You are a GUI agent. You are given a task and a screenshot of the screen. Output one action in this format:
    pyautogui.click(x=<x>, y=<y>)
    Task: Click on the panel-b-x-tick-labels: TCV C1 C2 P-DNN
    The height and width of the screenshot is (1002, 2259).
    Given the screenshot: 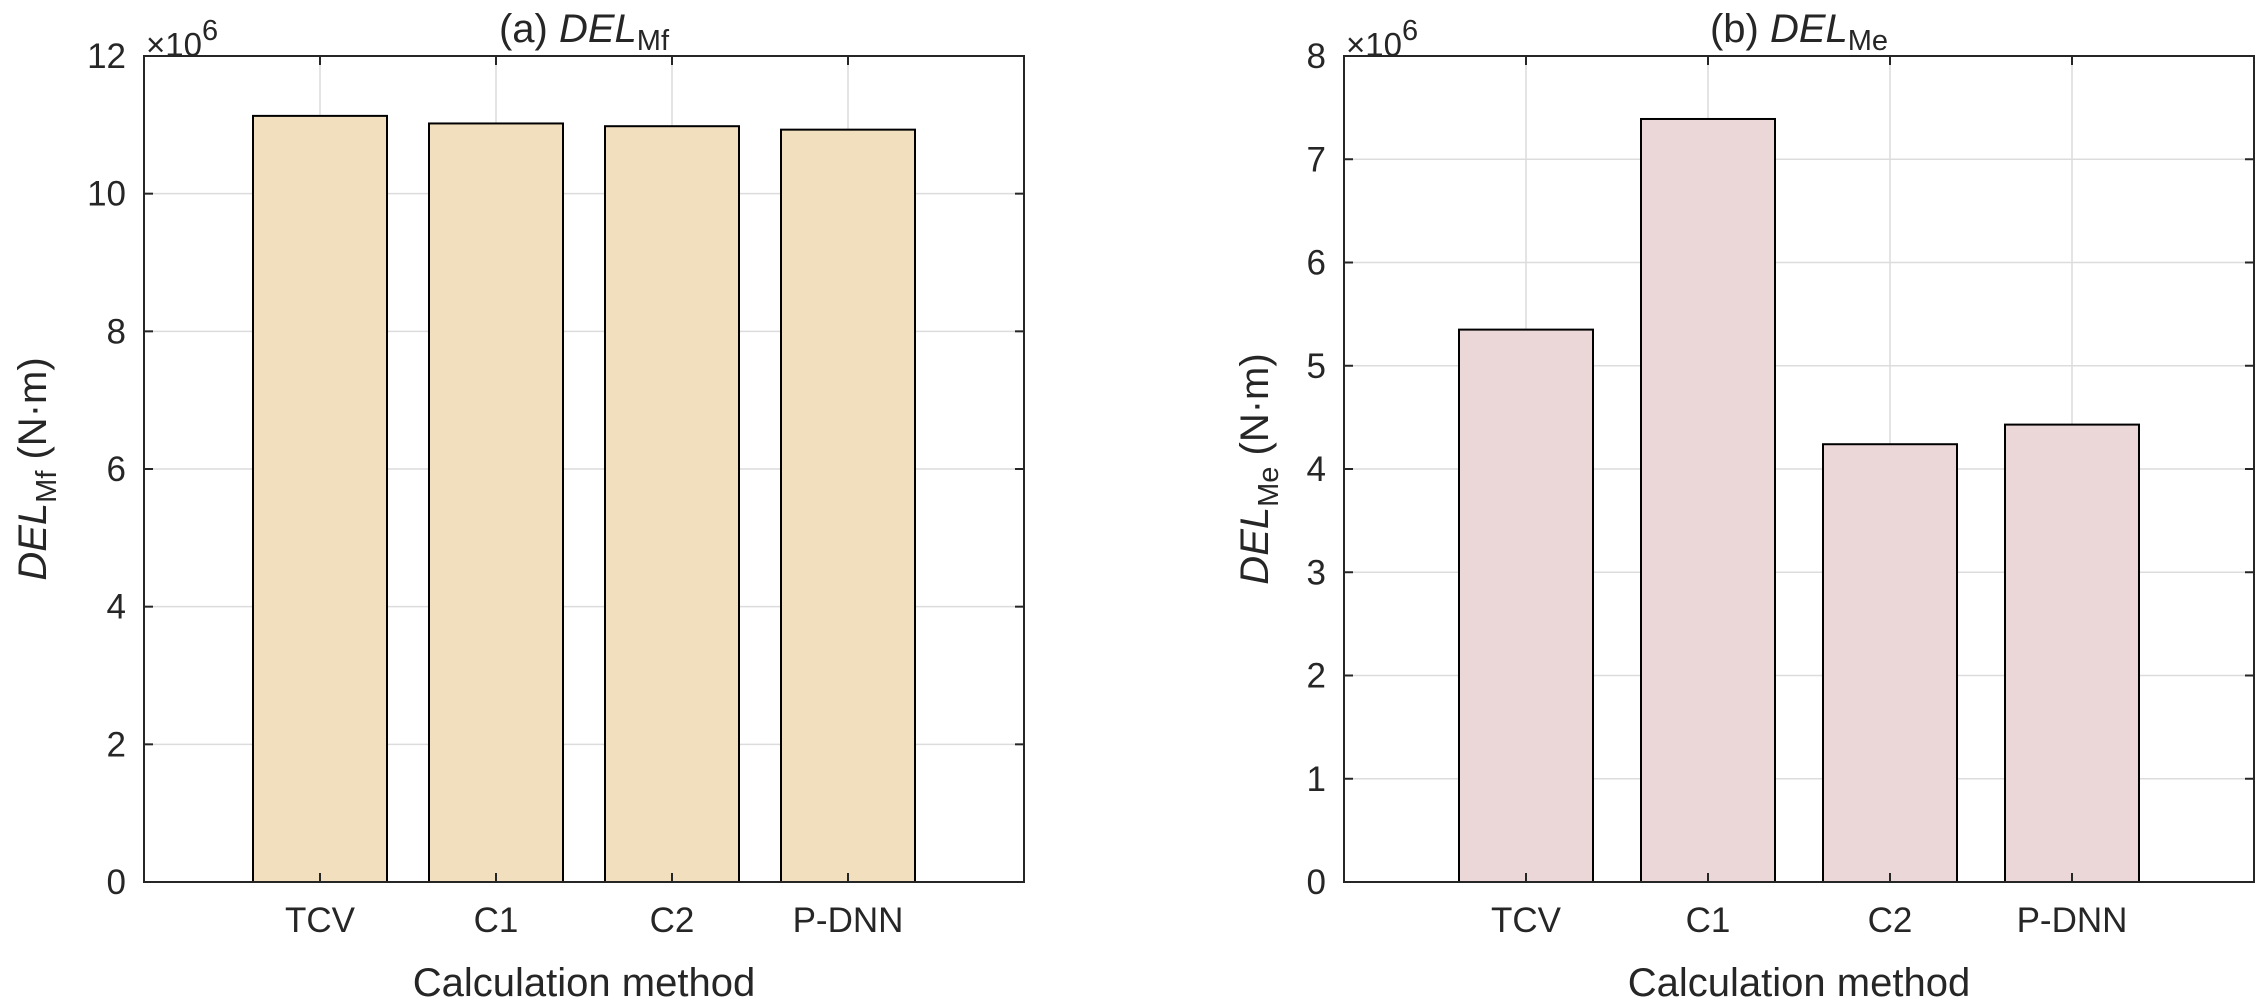 What is the action you would take?
    pyautogui.click(x=1809, y=920)
    